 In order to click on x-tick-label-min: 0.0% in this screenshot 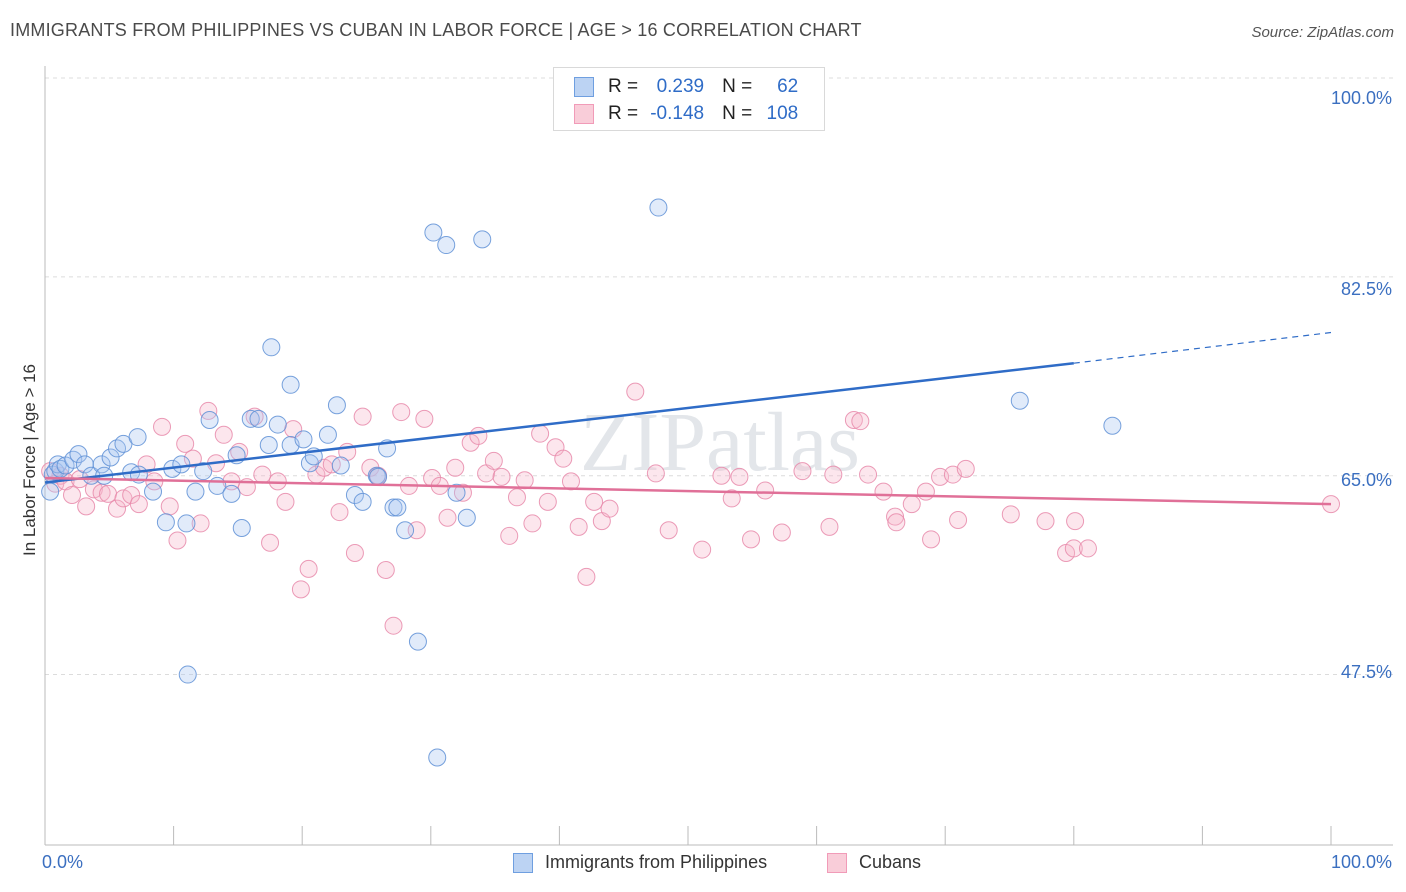, I will do `click(63, 862)`.